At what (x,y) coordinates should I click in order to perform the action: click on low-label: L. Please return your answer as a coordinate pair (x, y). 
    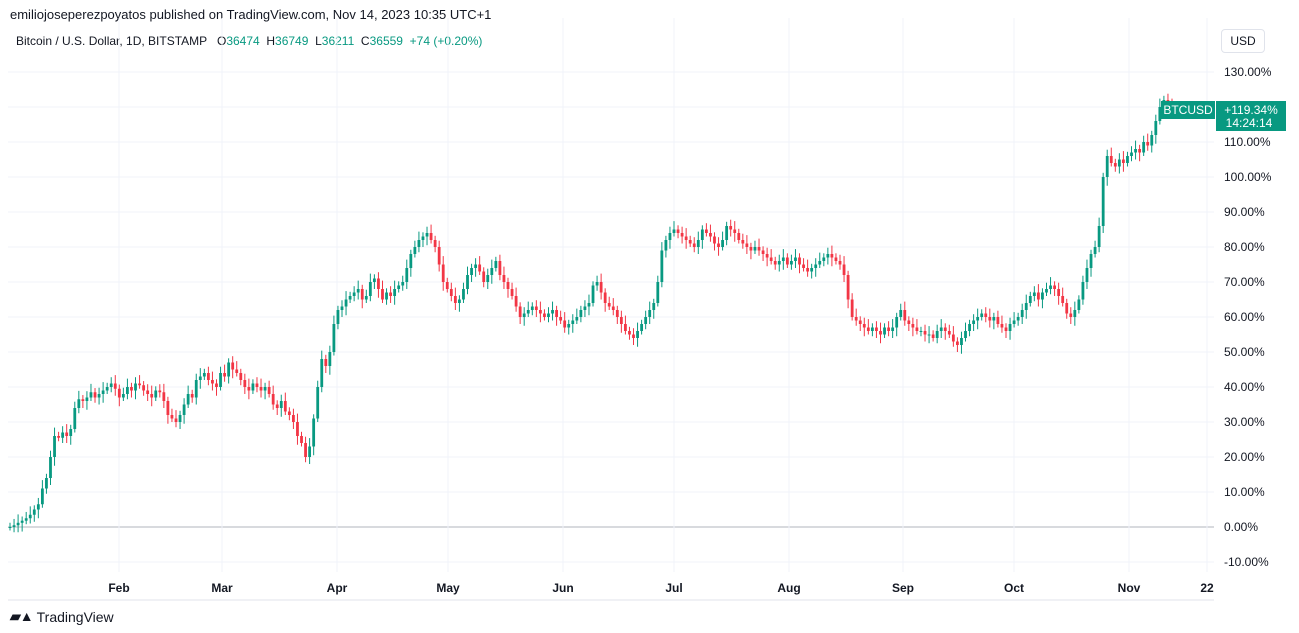
    Looking at the image, I should click on (318, 41).